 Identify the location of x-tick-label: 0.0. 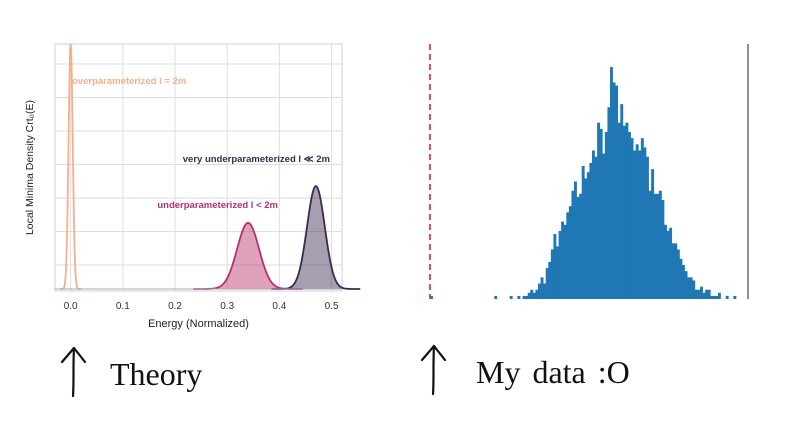
(71, 306).